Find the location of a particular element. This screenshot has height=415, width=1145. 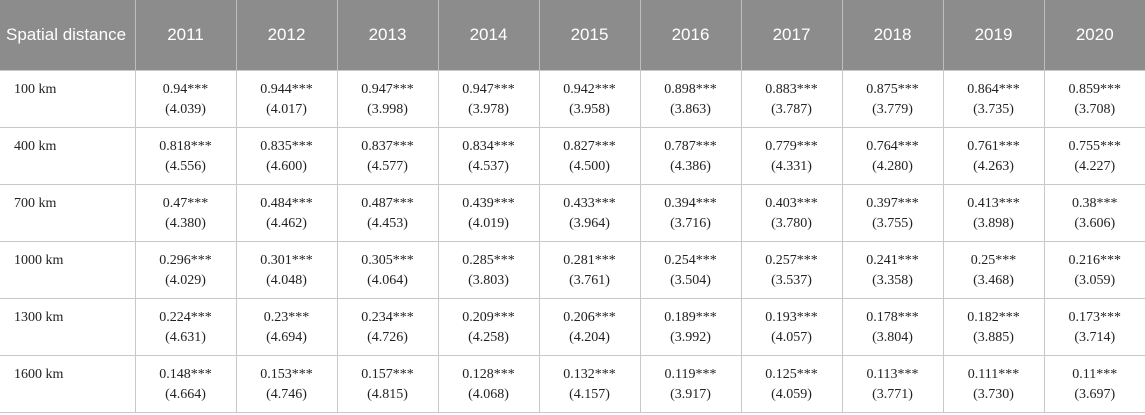

table-cell: 0.296*** (4.029) is located at coordinates (185, 270).